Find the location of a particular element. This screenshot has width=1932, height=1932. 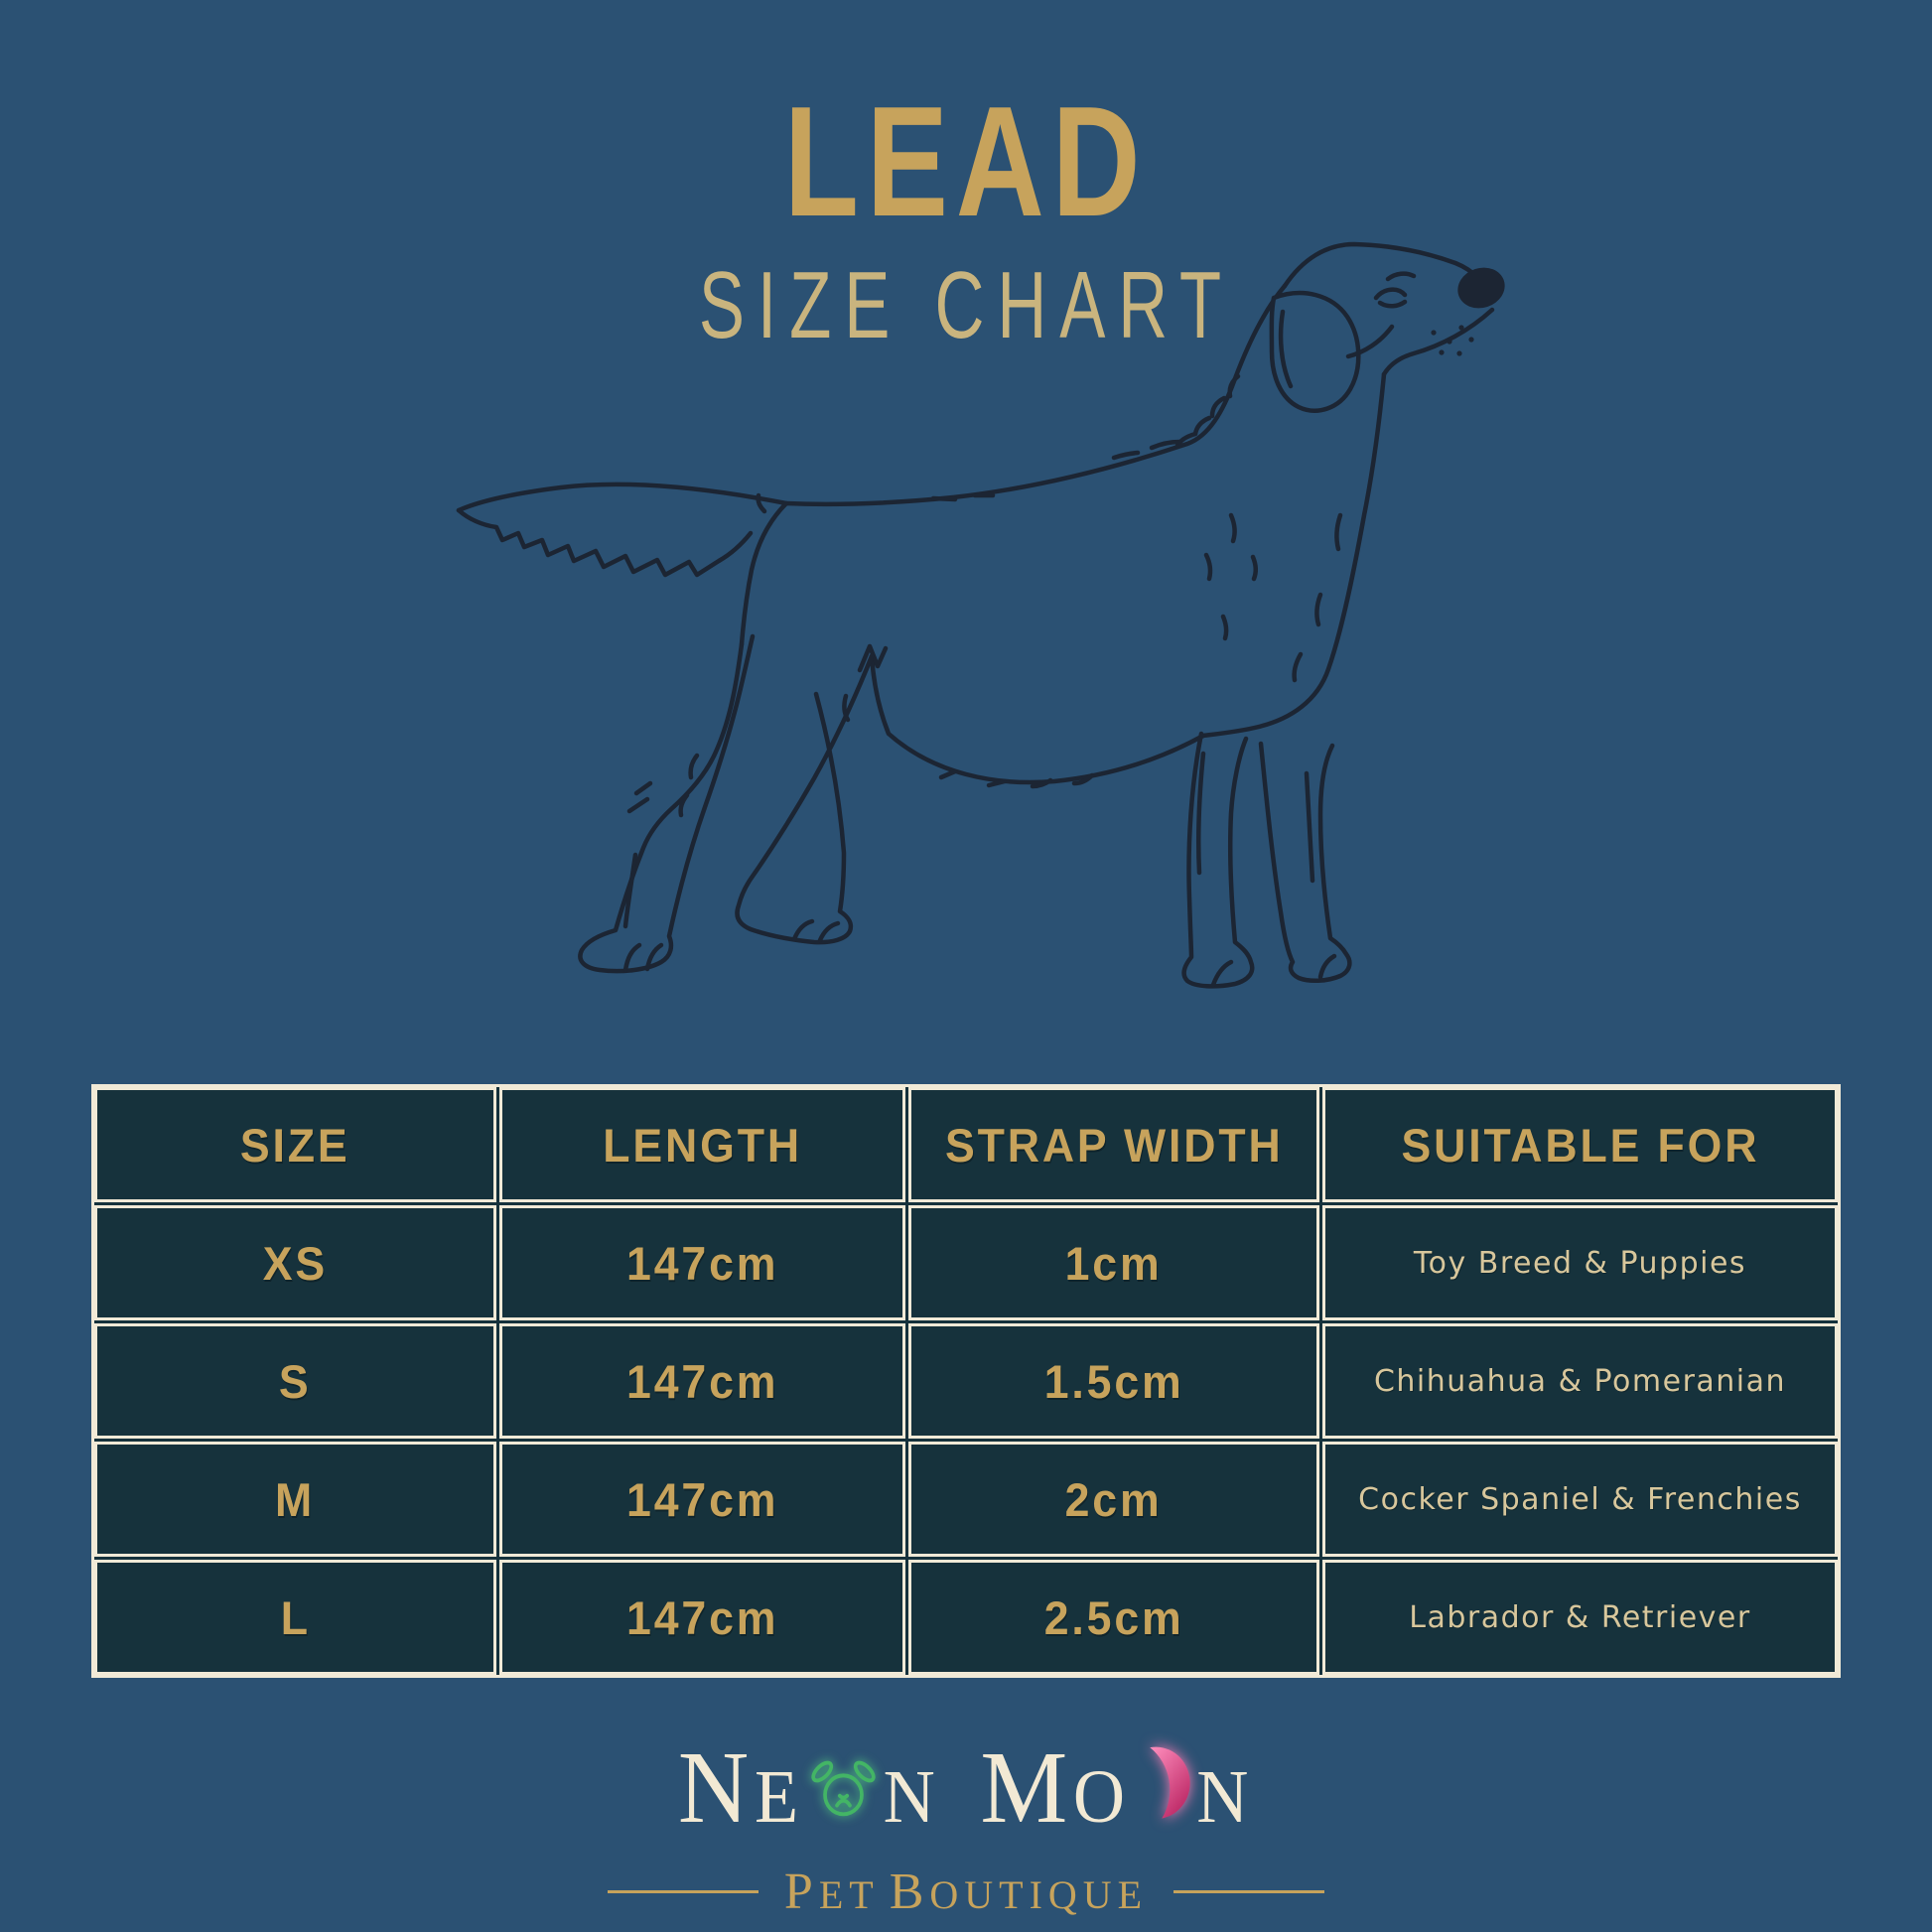

logo-word-neon: N E N is located at coordinates (809, 1787).